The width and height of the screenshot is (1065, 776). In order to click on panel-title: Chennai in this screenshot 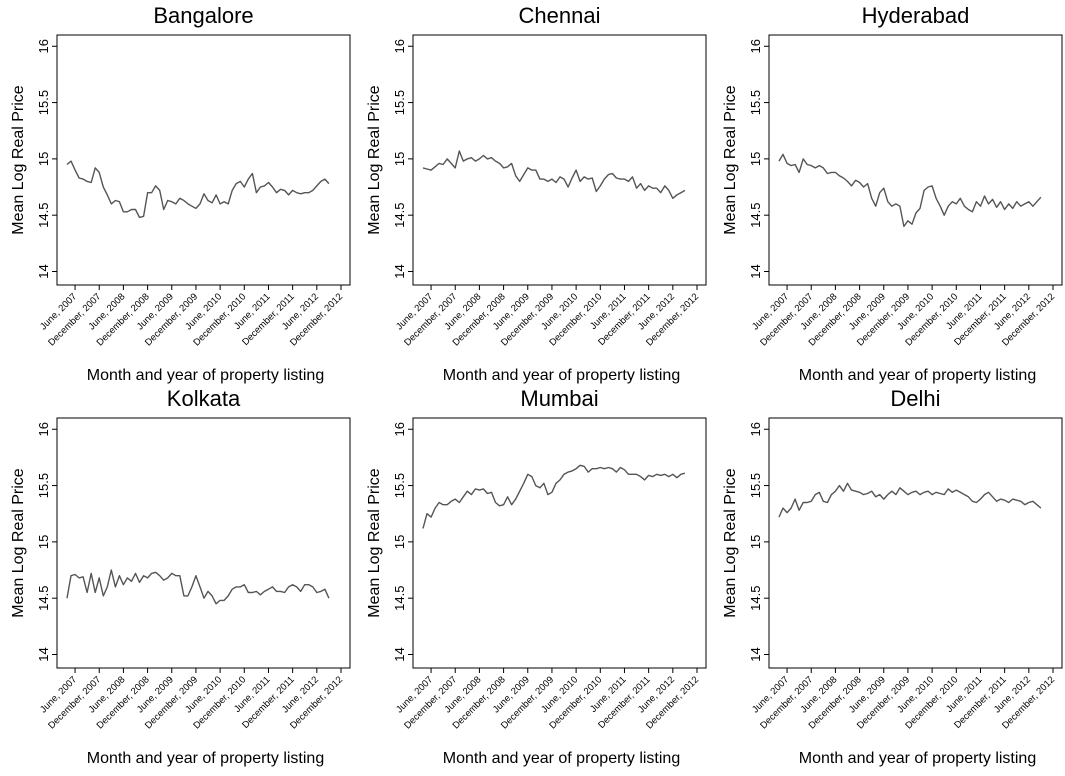, I will do `click(560, 15)`.